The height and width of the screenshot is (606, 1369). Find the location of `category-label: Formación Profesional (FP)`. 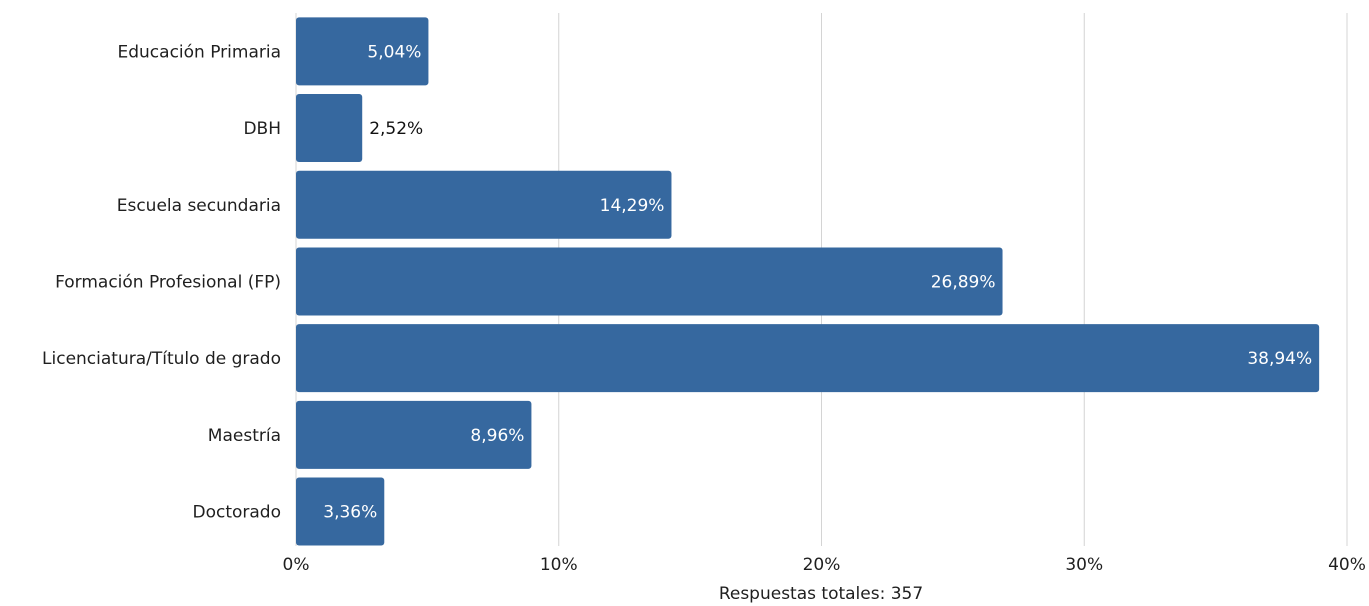

category-label: Formación Profesional (FP) is located at coordinates (168, 282).